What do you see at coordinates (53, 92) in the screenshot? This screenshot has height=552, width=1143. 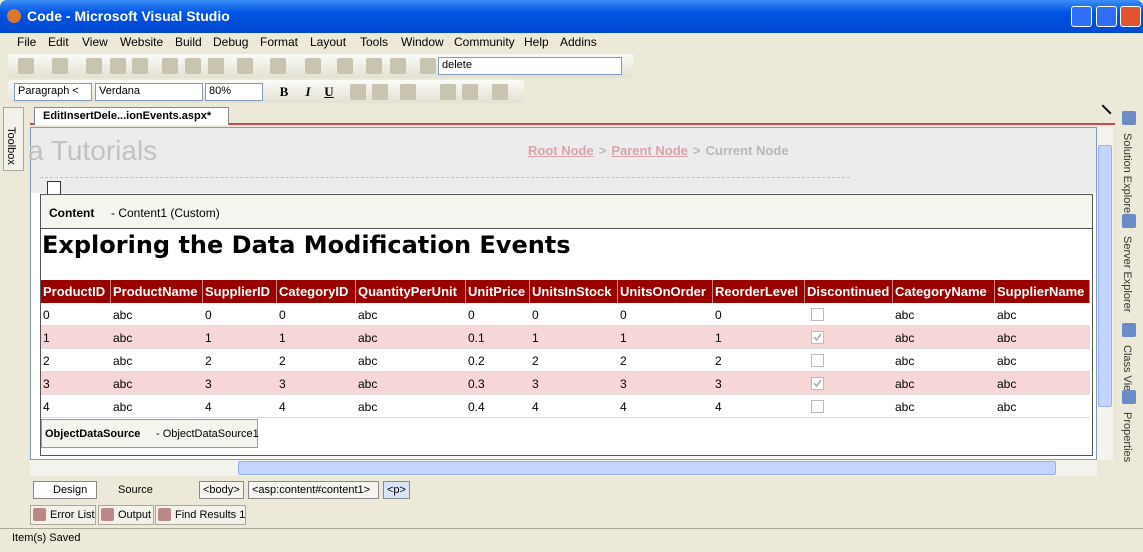 I see `format-dropdown: Paragraph <` at bounding box center [53, 92].